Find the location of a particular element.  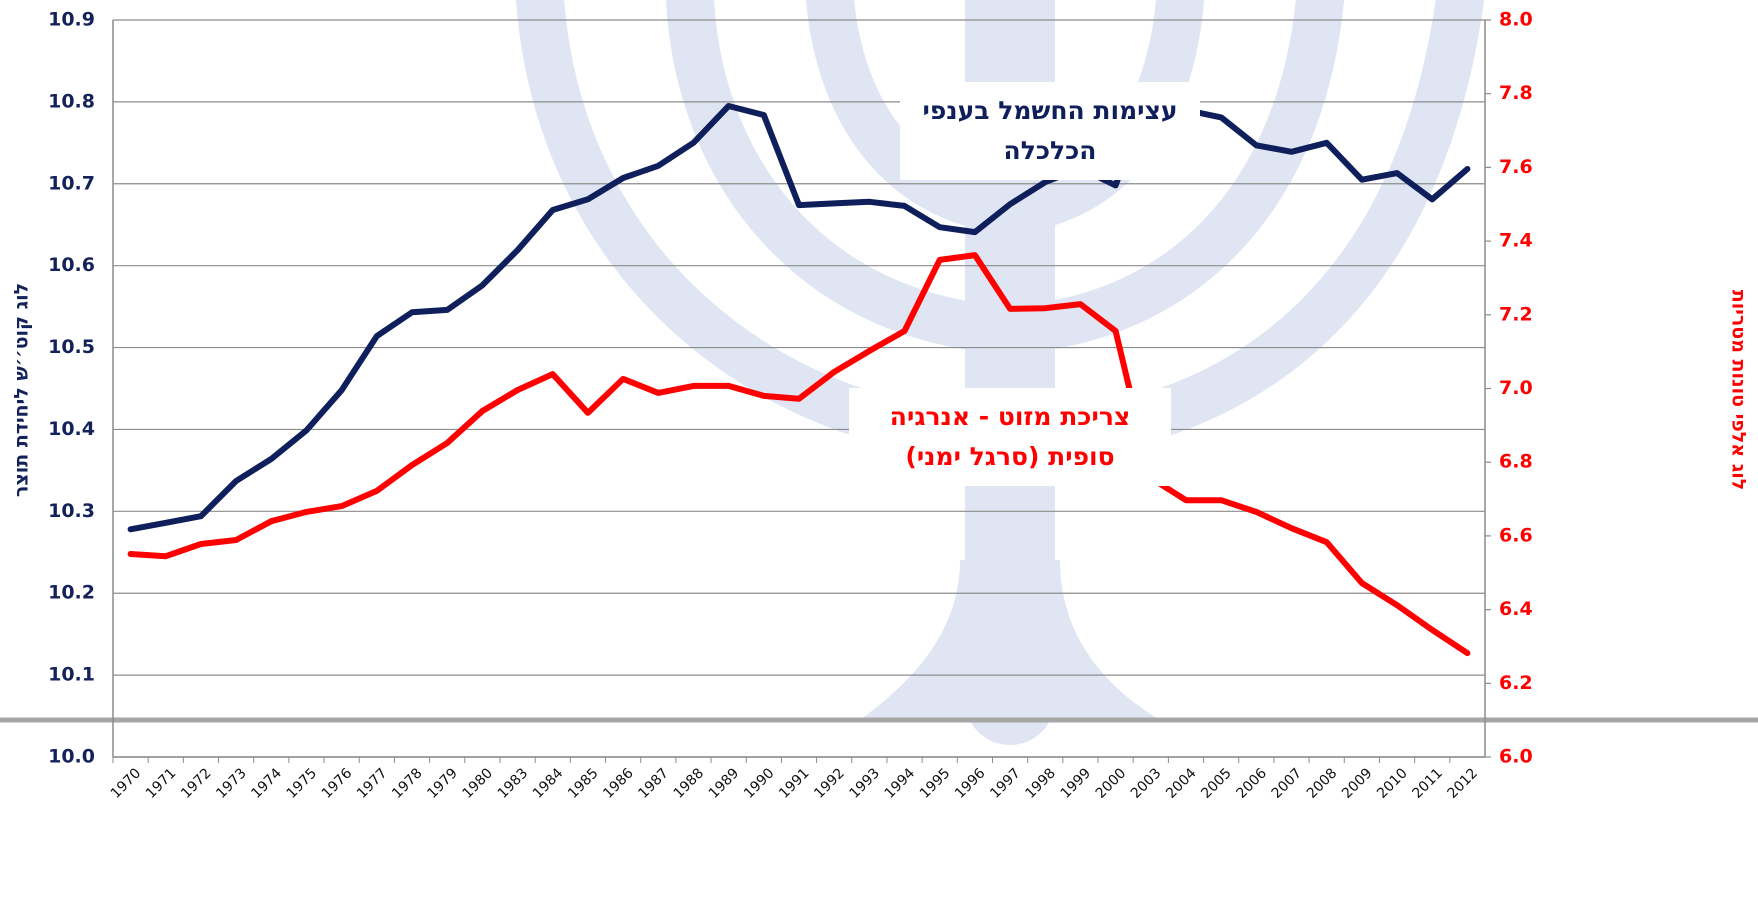

x-tick-label: 1999 is located at coordinates (1076, 783).